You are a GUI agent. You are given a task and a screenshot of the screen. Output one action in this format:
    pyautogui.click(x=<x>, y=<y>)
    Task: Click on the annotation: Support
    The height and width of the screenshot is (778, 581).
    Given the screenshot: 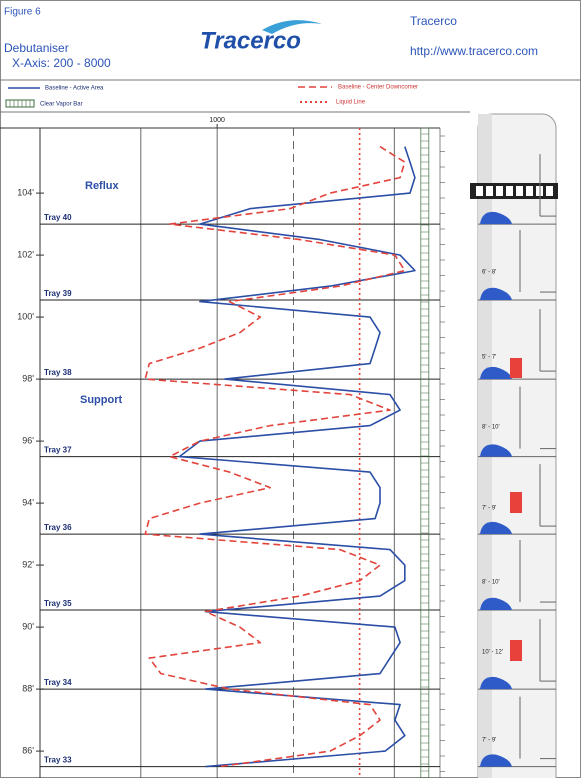 What is the action you would take?
    pyautogui.click(x=101, y=400)
    